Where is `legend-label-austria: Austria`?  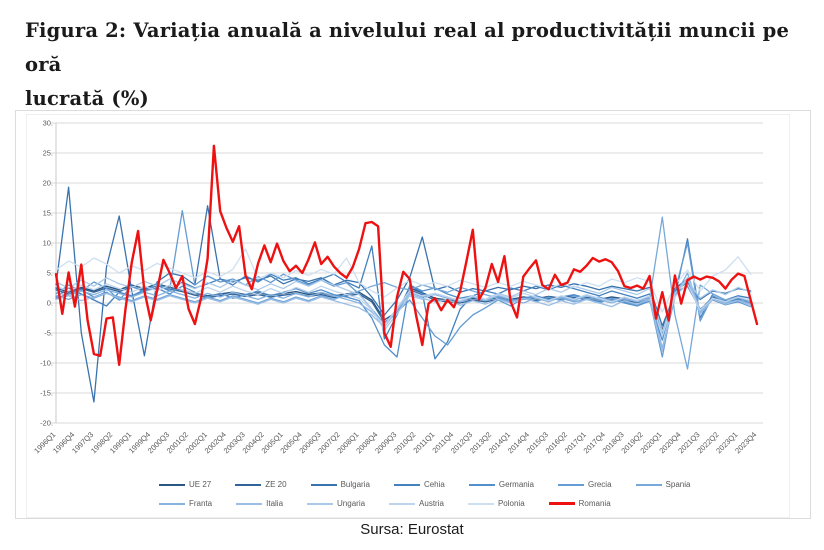
legend-label-austria: Austria is located at coordinates (431, 503).